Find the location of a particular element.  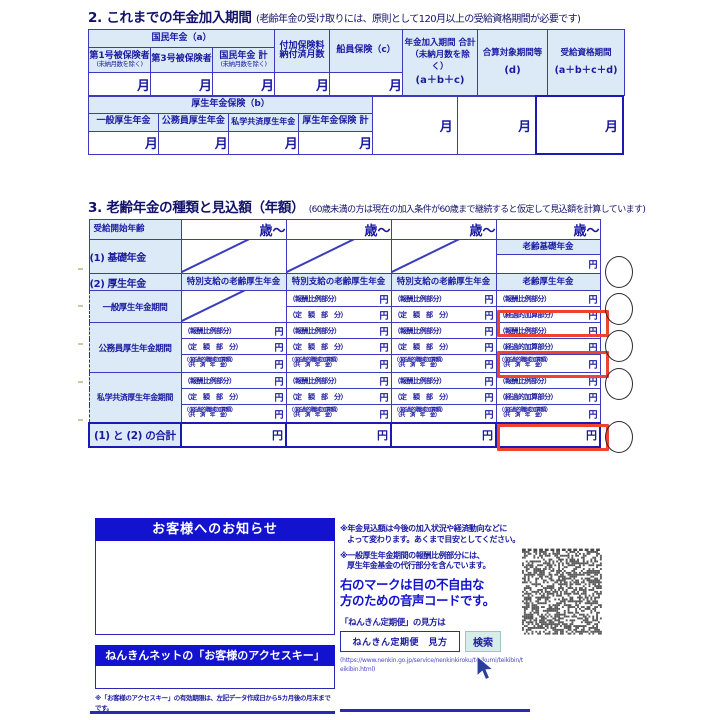

ippan-hoshuhirei-col4: （報酬比例部分） 円 is located at coordinates (548, 298).